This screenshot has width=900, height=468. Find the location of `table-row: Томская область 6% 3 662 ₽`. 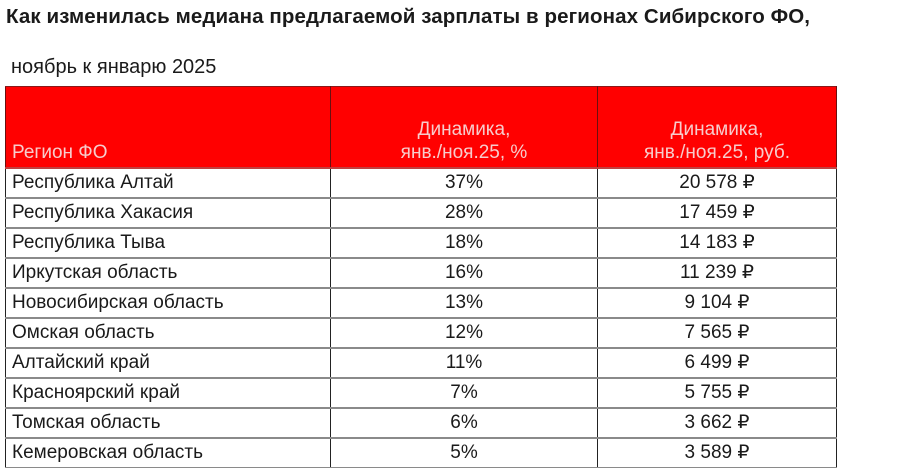

table-row: Томская область 6% 3 662 ₽ is located at coordinates (421, 422).